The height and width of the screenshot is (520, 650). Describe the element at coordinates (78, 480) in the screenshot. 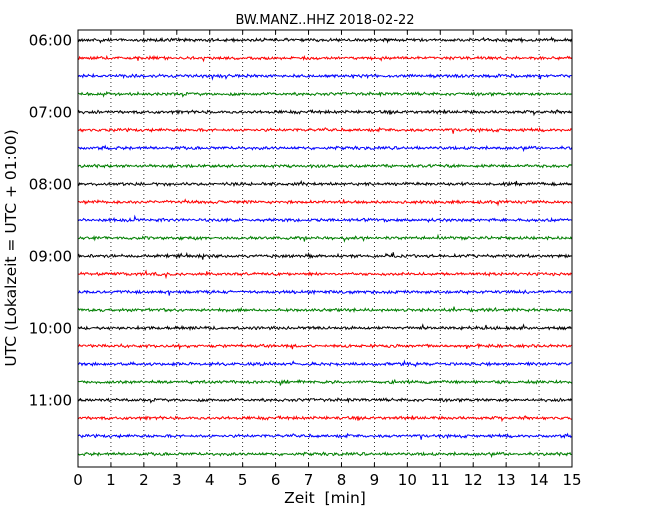

I see `x-tick-label: 0` at that location.